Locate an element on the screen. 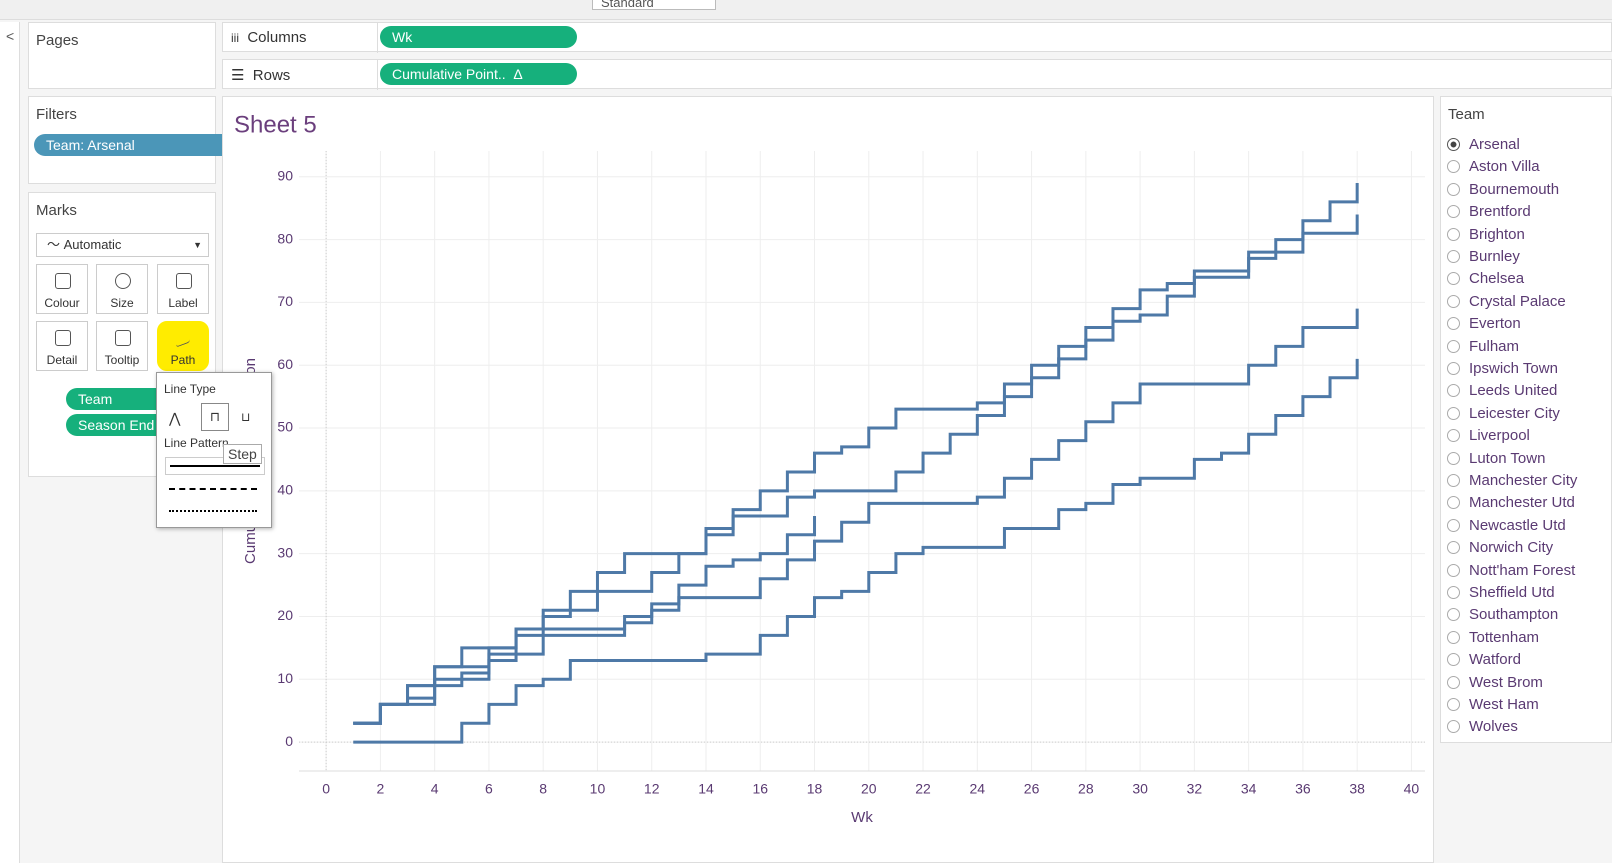 Image resolution: width=1612 pixels, height=863 pixels. divider is located at coordinates (377, 75).